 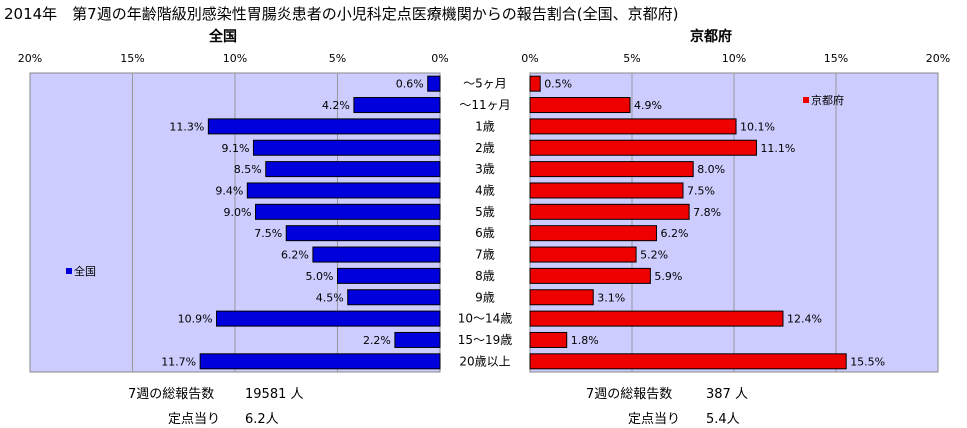 What do you see at coordinates (485, 297) in the screenshot?
I see `category-label: 9歳` at bounding box center [485, 297].